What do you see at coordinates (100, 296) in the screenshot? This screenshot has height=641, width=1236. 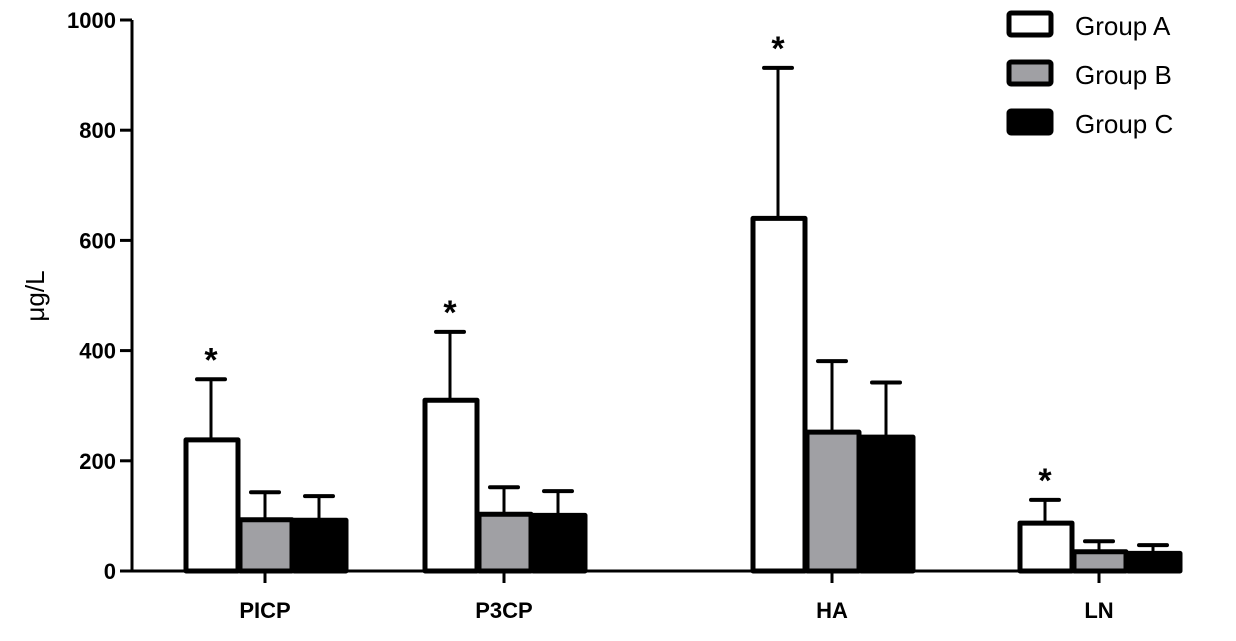 I see `y-axis: 0 200 400 600 800 1000` at bounding box center [100, 296].